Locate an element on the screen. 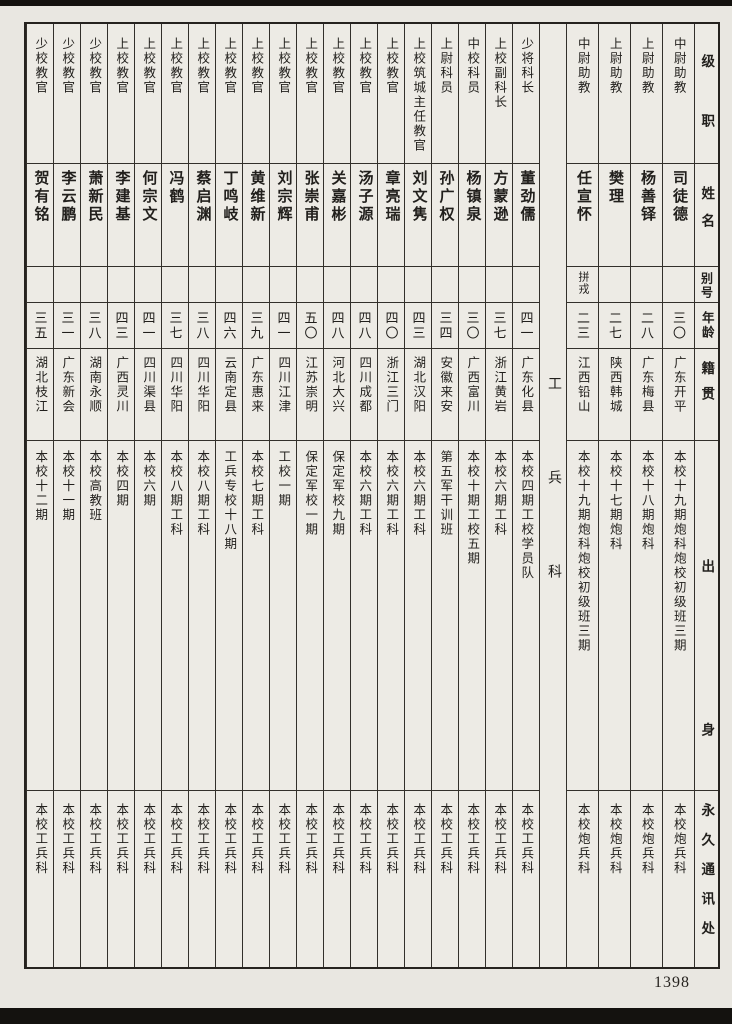 The image size is (732, 1024). age-cell: 三八 is located at coordinates (202, 326).